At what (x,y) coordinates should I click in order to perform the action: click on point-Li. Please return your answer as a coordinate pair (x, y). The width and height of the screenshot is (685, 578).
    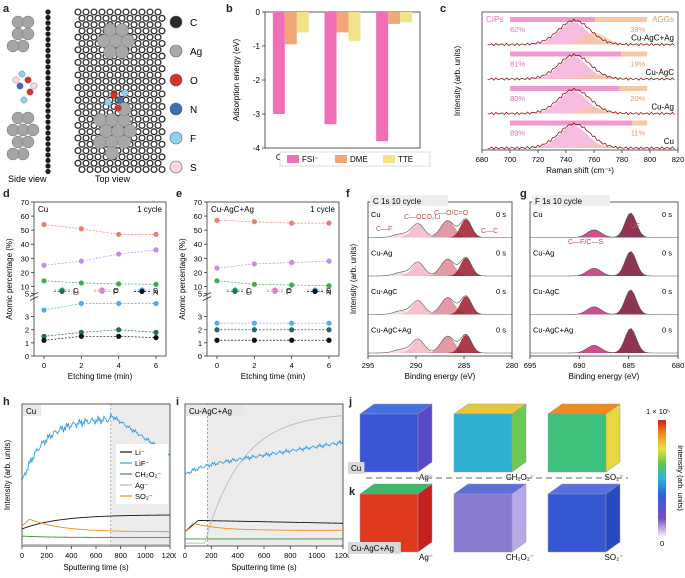
    Looking at the image, I should click on (254, 330).